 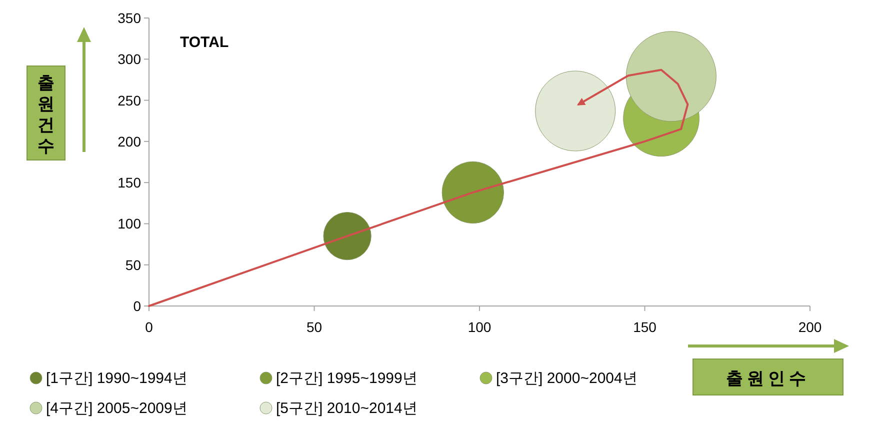 What do you see at coordinates (347, 408) in the screenshot?
I see `legend-label: [5구간] 2010~2014년` at bounding box center [347, 408].